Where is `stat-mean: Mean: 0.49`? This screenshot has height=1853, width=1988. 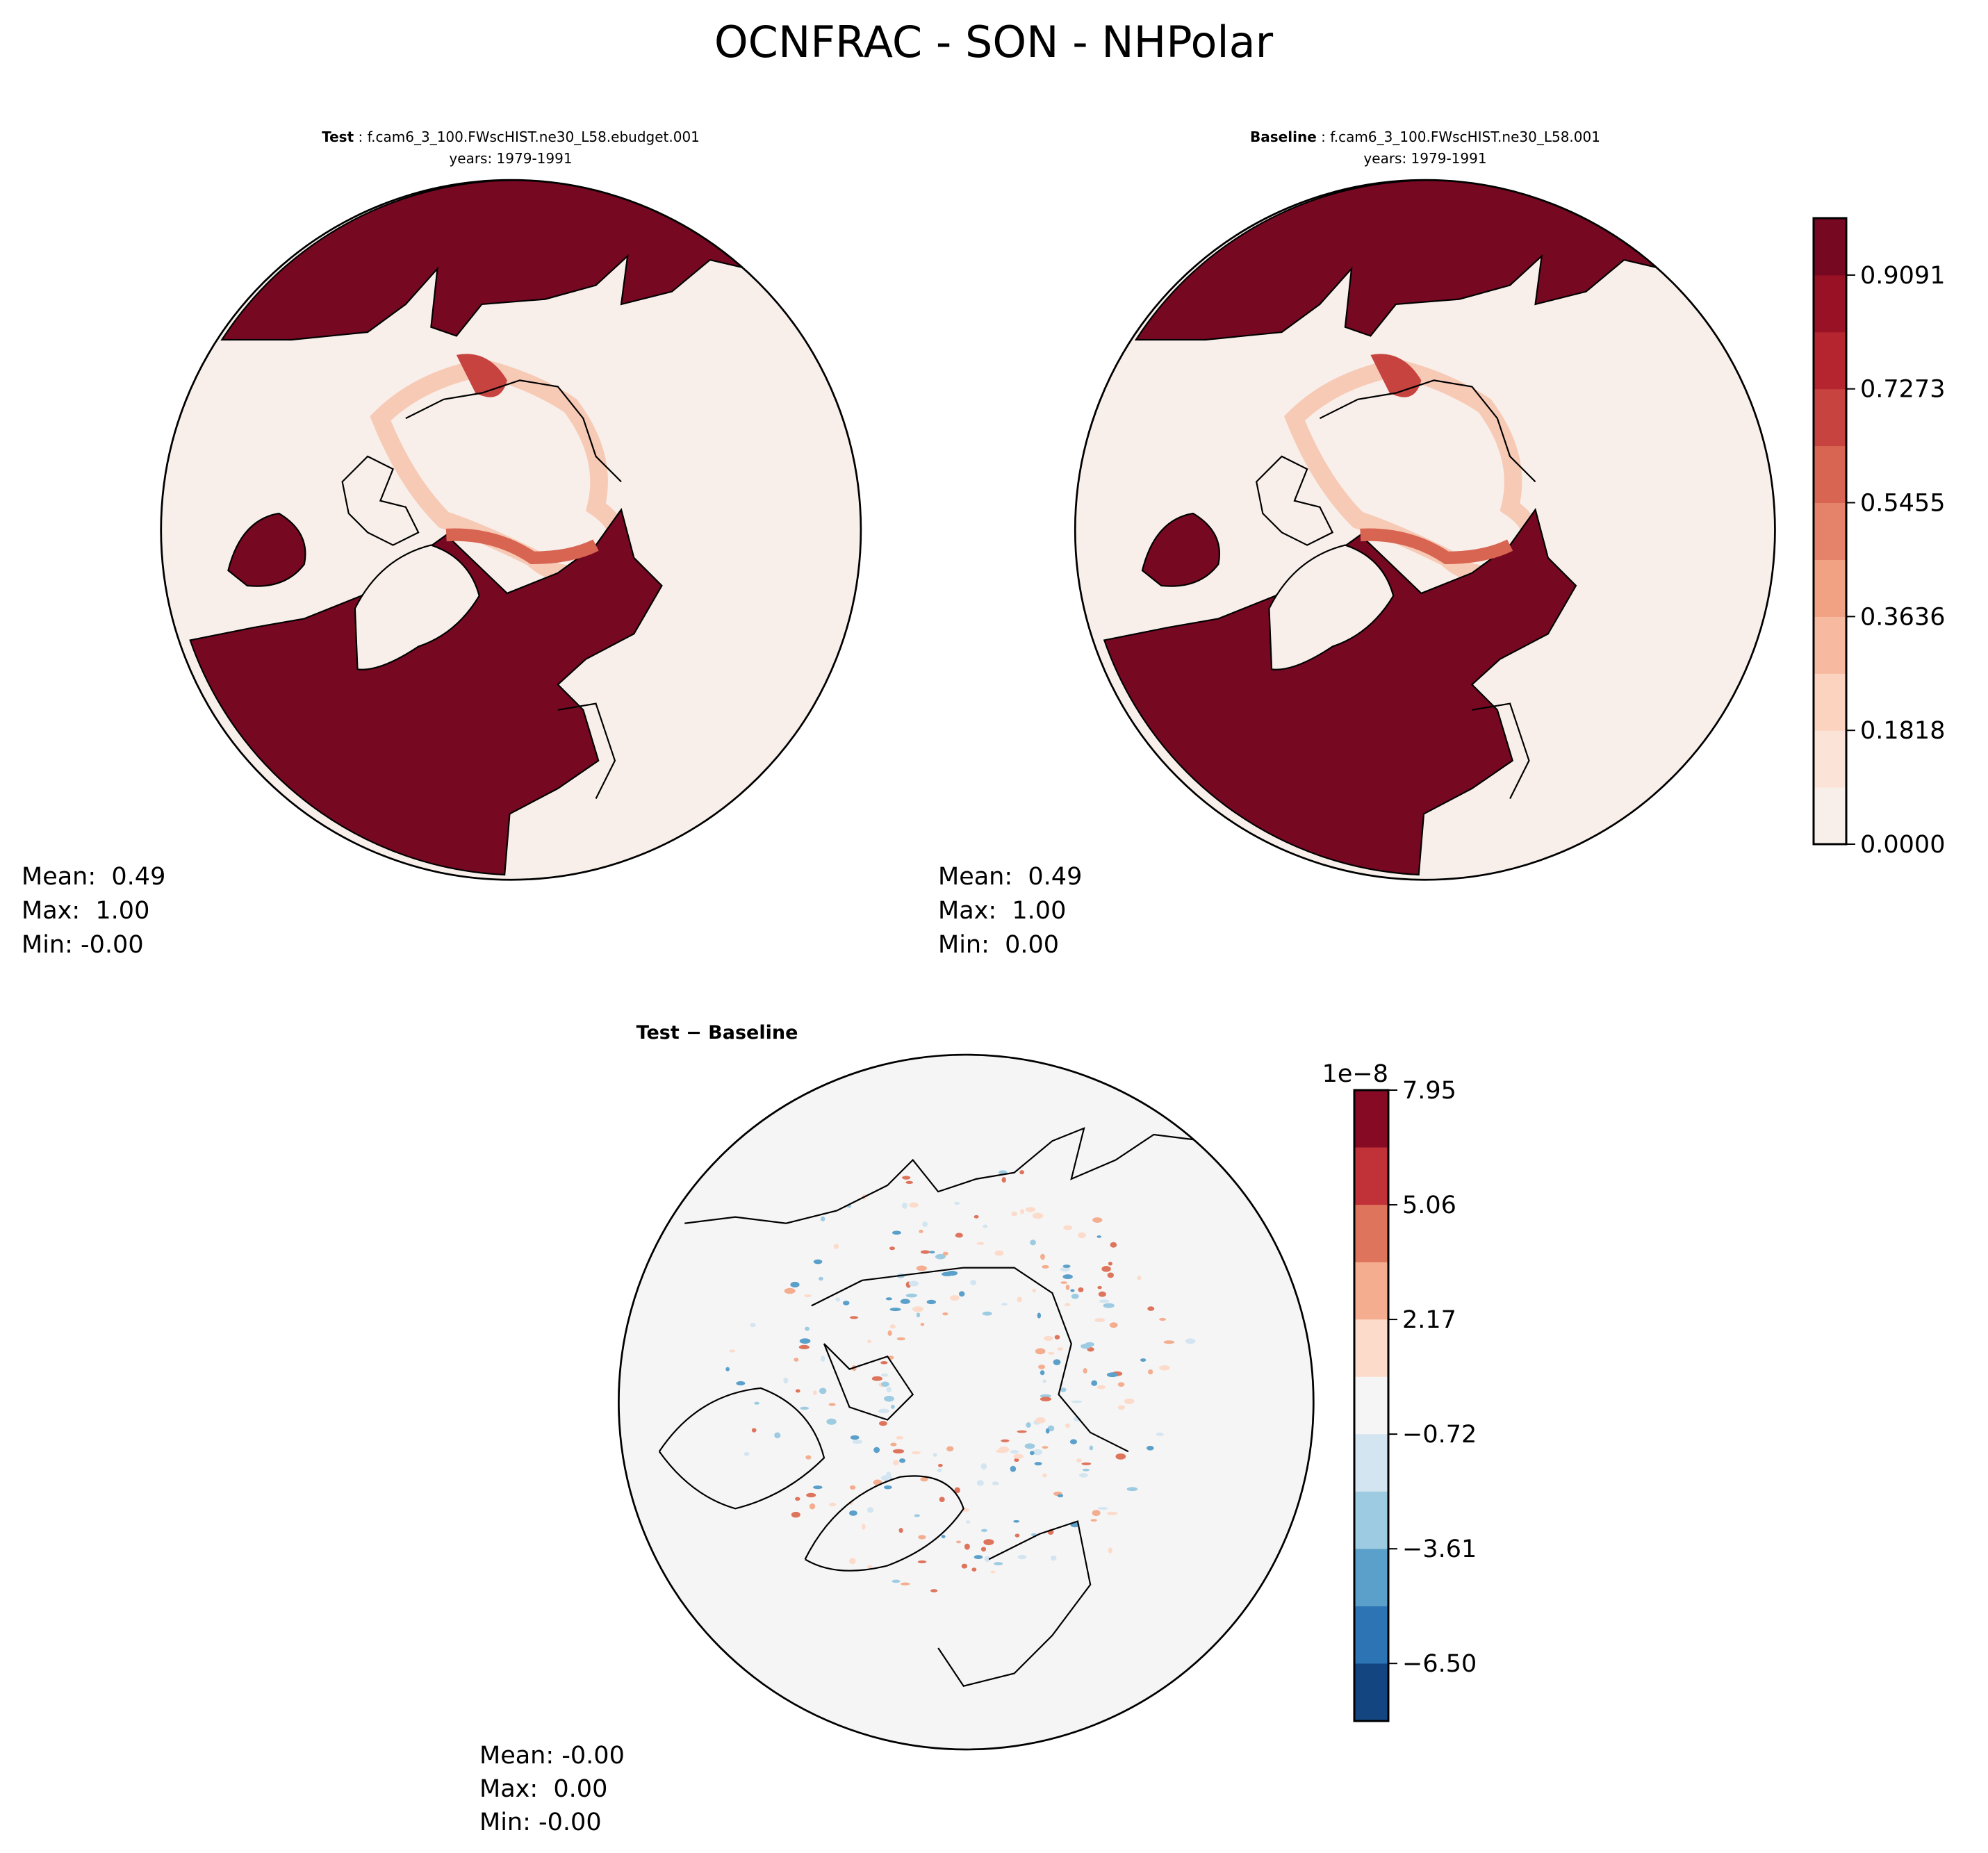
stat-mean: Mean: 0.49 is located at coordinates (1010, 877).